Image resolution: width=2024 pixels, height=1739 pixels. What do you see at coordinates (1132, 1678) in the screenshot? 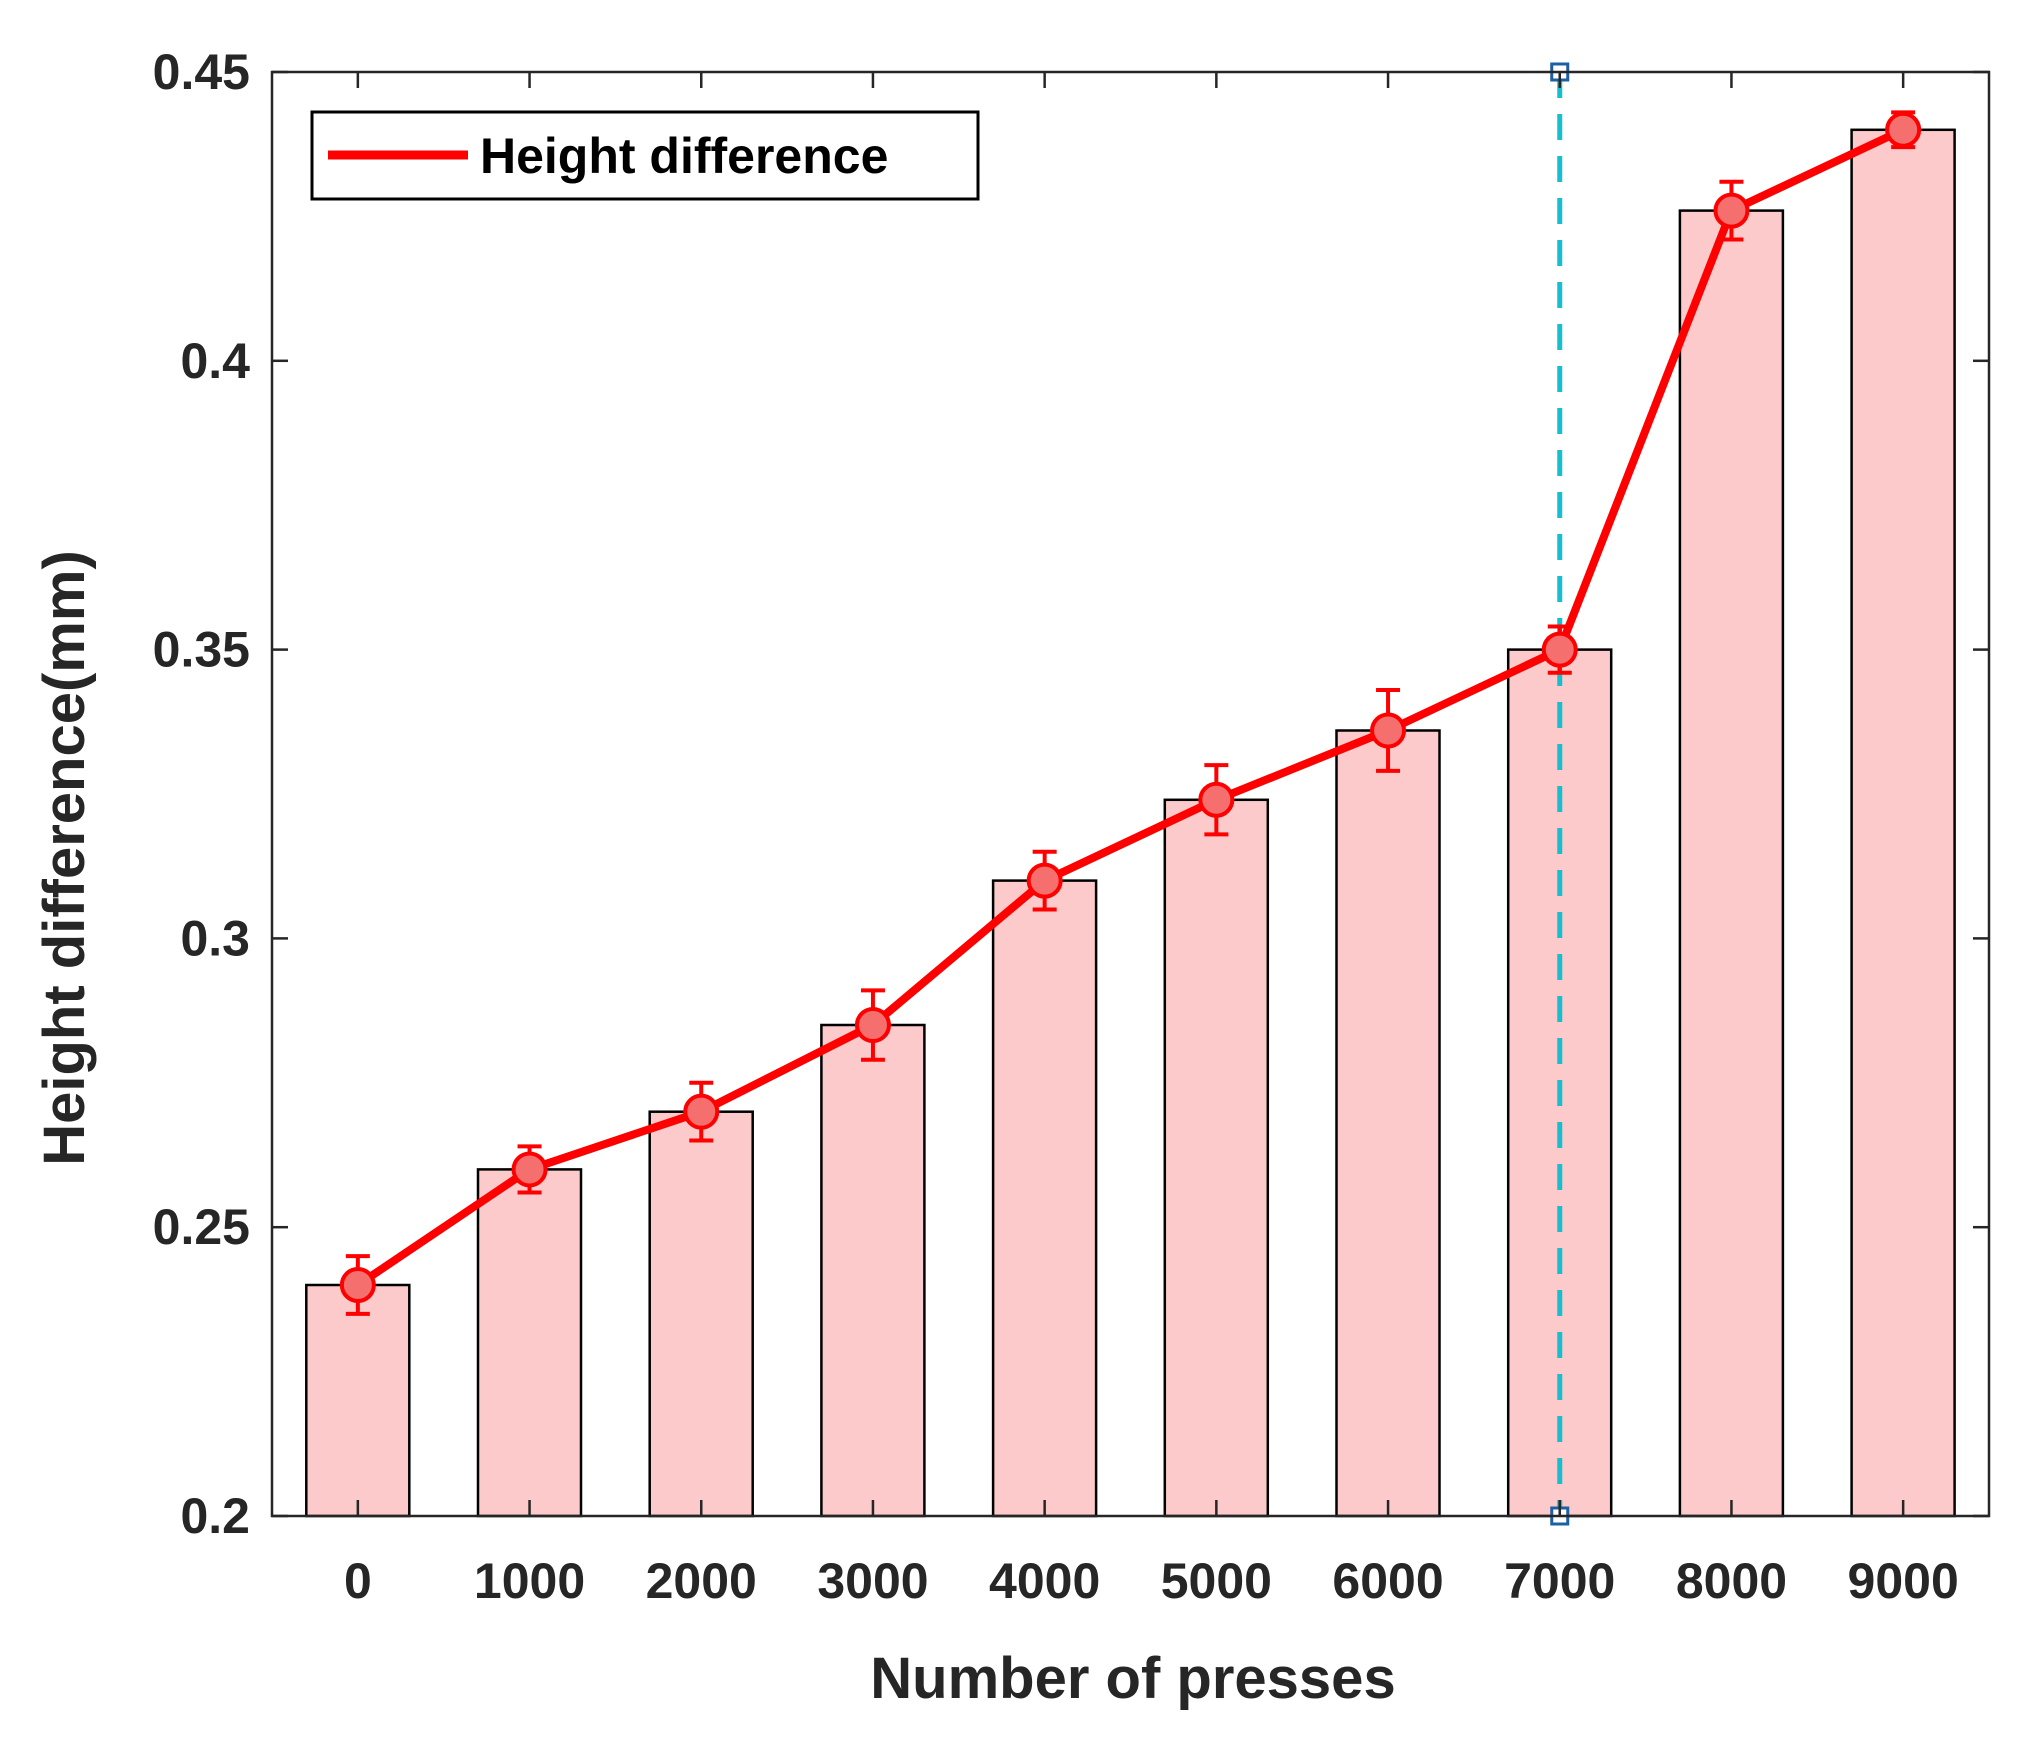
I see `x-axis-title: Number of presses` at bounding box center [1132, 1678].